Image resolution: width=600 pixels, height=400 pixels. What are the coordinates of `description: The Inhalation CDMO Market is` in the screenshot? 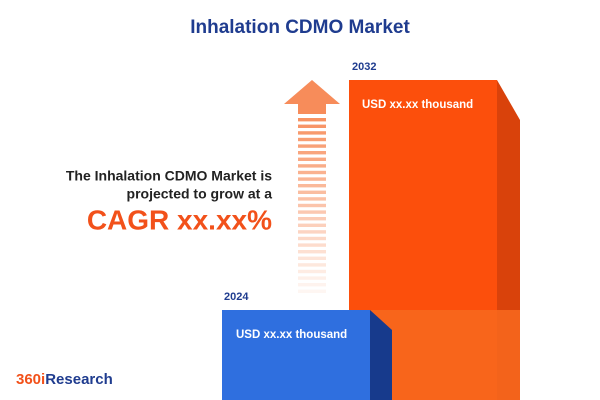 It's located at (169, 176).